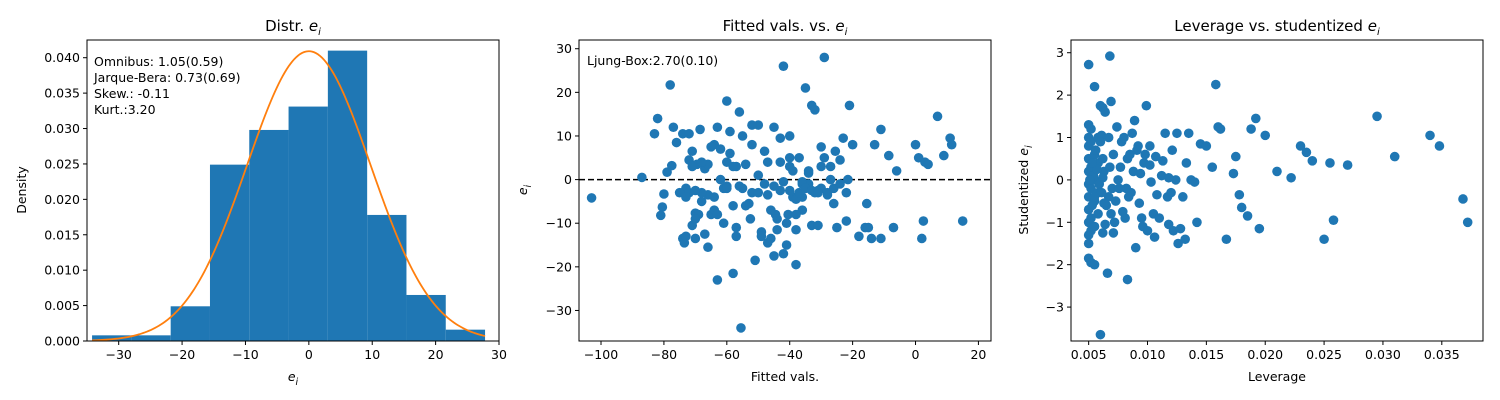  Describe the element at coordinates (652, 60) in the screenshot. I see `panel2-ljung-box-annotation: Ljung-Box:2.70(0.10)` at that location.